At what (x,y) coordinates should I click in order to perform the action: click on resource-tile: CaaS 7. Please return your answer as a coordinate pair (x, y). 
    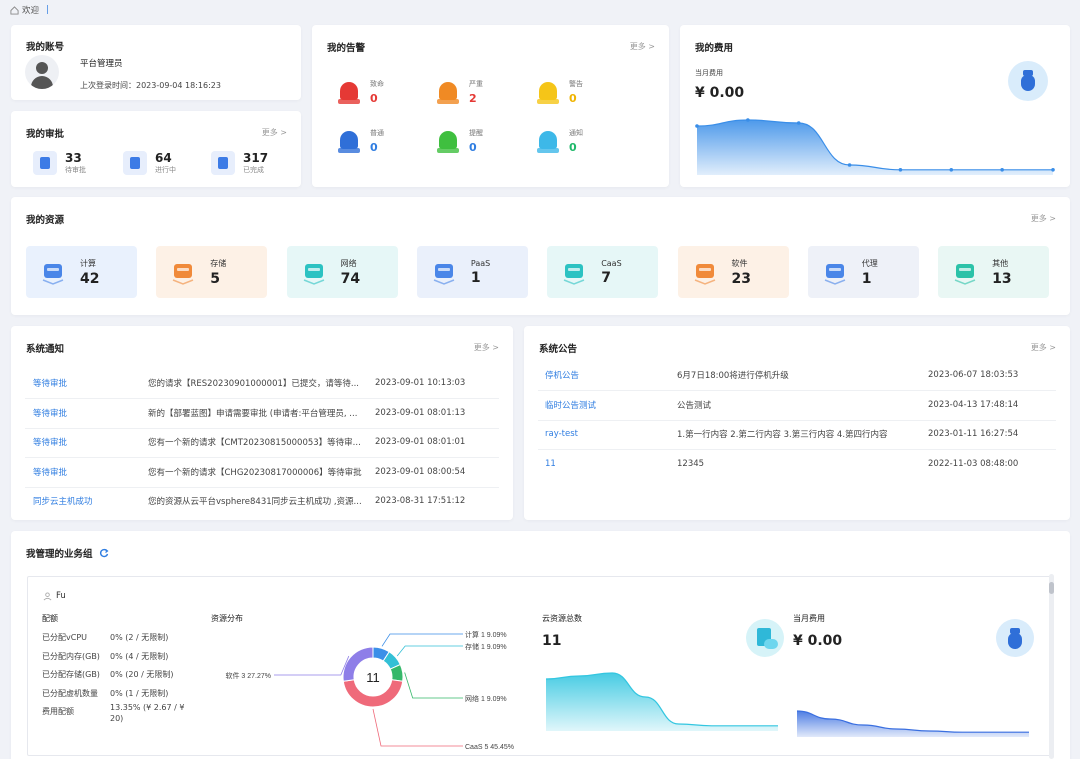
    Looking at the image, I should click on (603, 272).